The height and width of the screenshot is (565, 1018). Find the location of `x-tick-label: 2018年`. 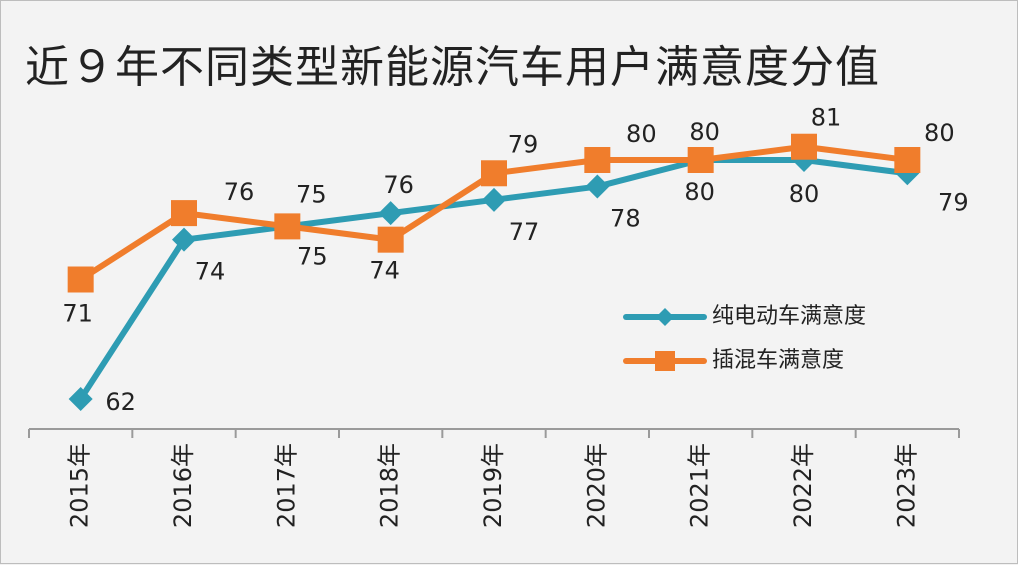

x-tick-label: 2018年 is located at coordinates (390, 485).